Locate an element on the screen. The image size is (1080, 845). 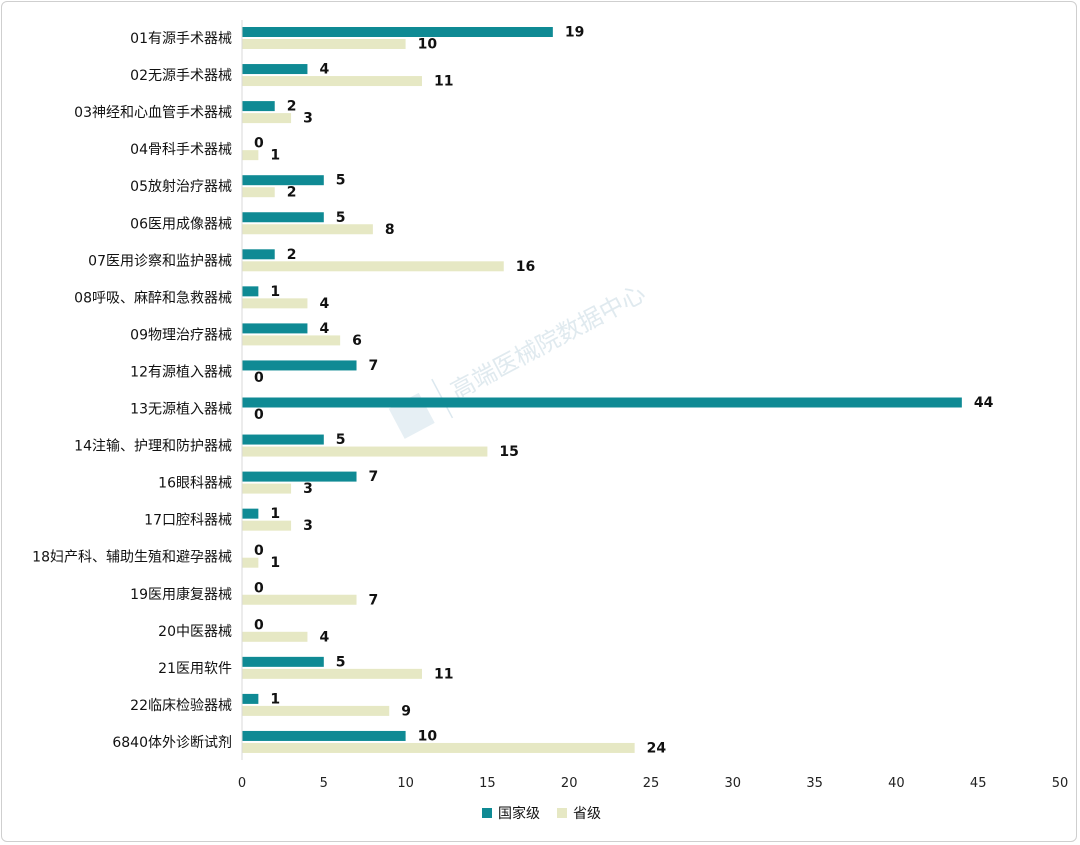
x-tick-label: 25 is located at coordinates (651, 783).